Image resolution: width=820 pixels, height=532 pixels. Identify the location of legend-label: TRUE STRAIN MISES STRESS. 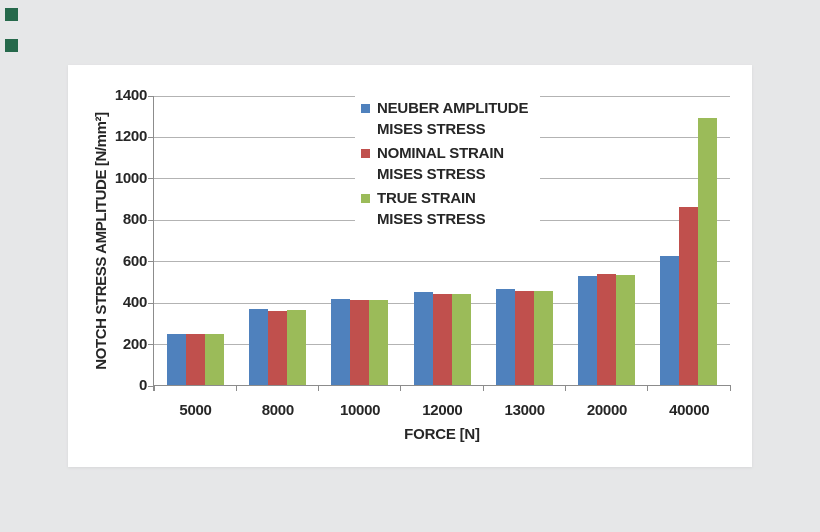
(431, 209).